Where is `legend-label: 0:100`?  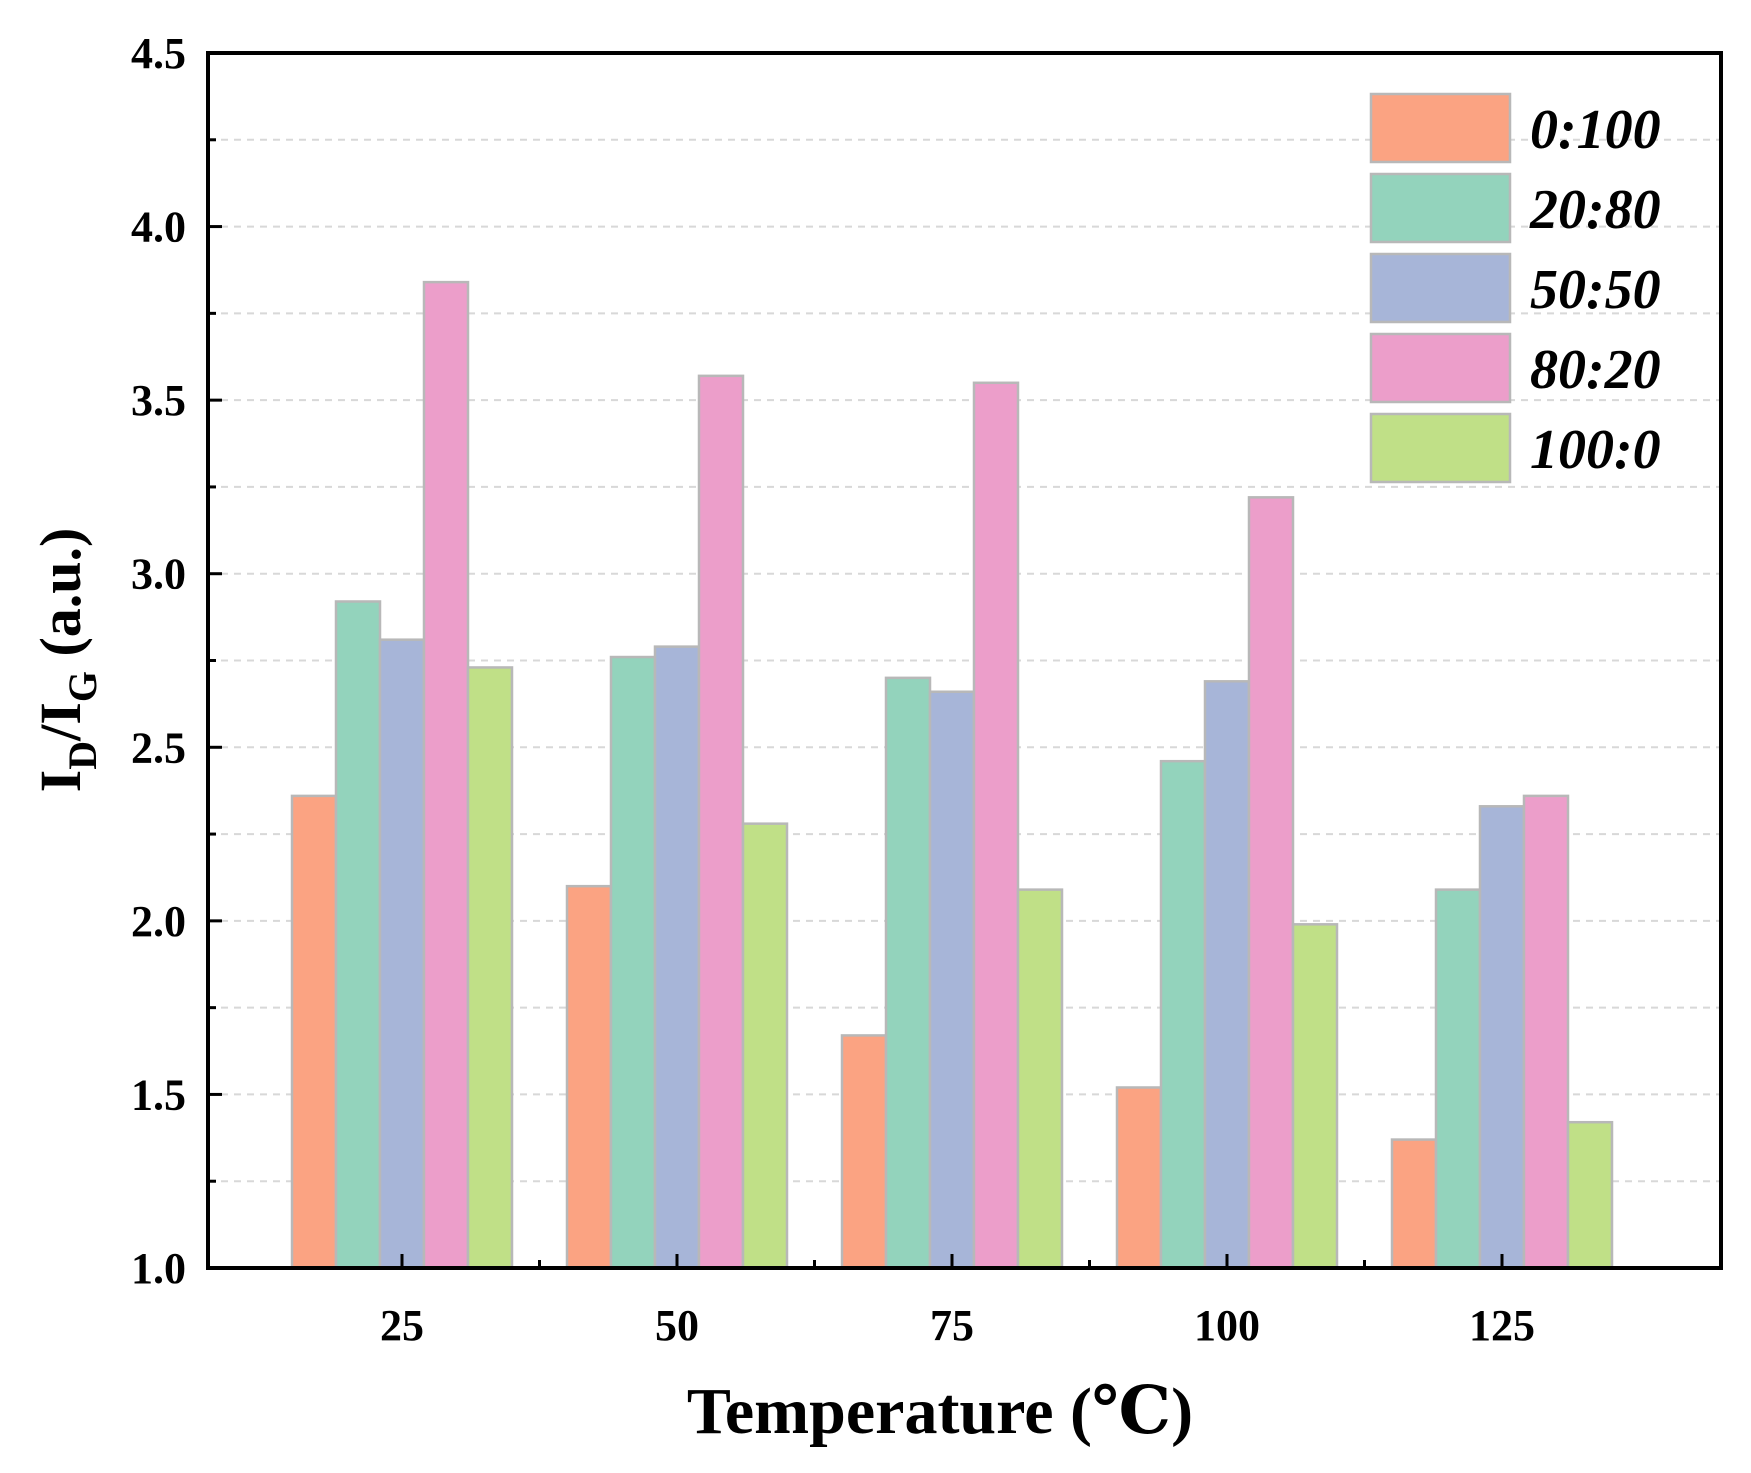 legend-label: 0:100 is located at coordinates (1595, 130).